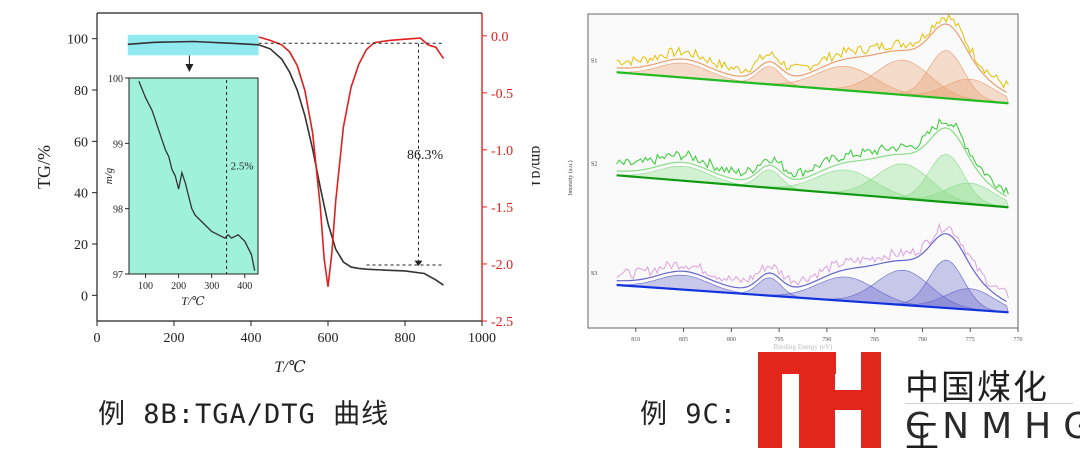  I want to click on caption-right-text: 例 9C:, so click(689, 414).